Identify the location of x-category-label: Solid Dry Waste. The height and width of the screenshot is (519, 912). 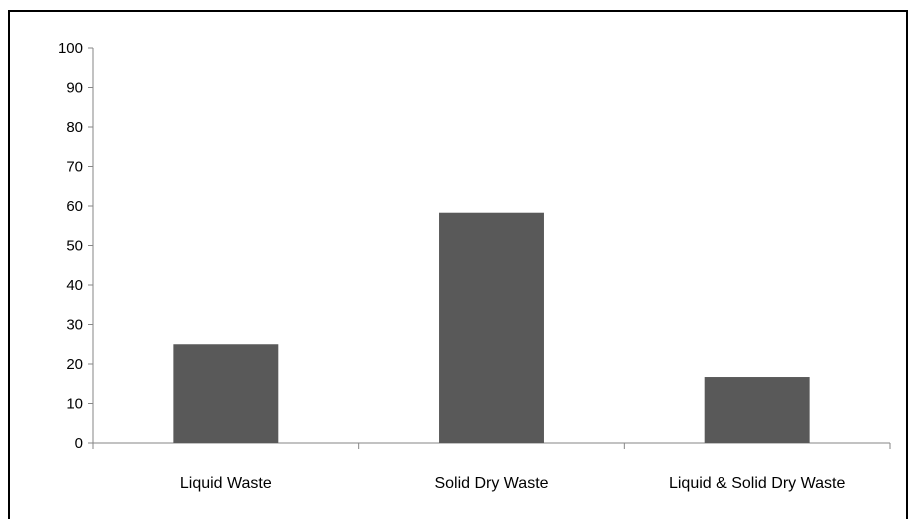
(491, 483).